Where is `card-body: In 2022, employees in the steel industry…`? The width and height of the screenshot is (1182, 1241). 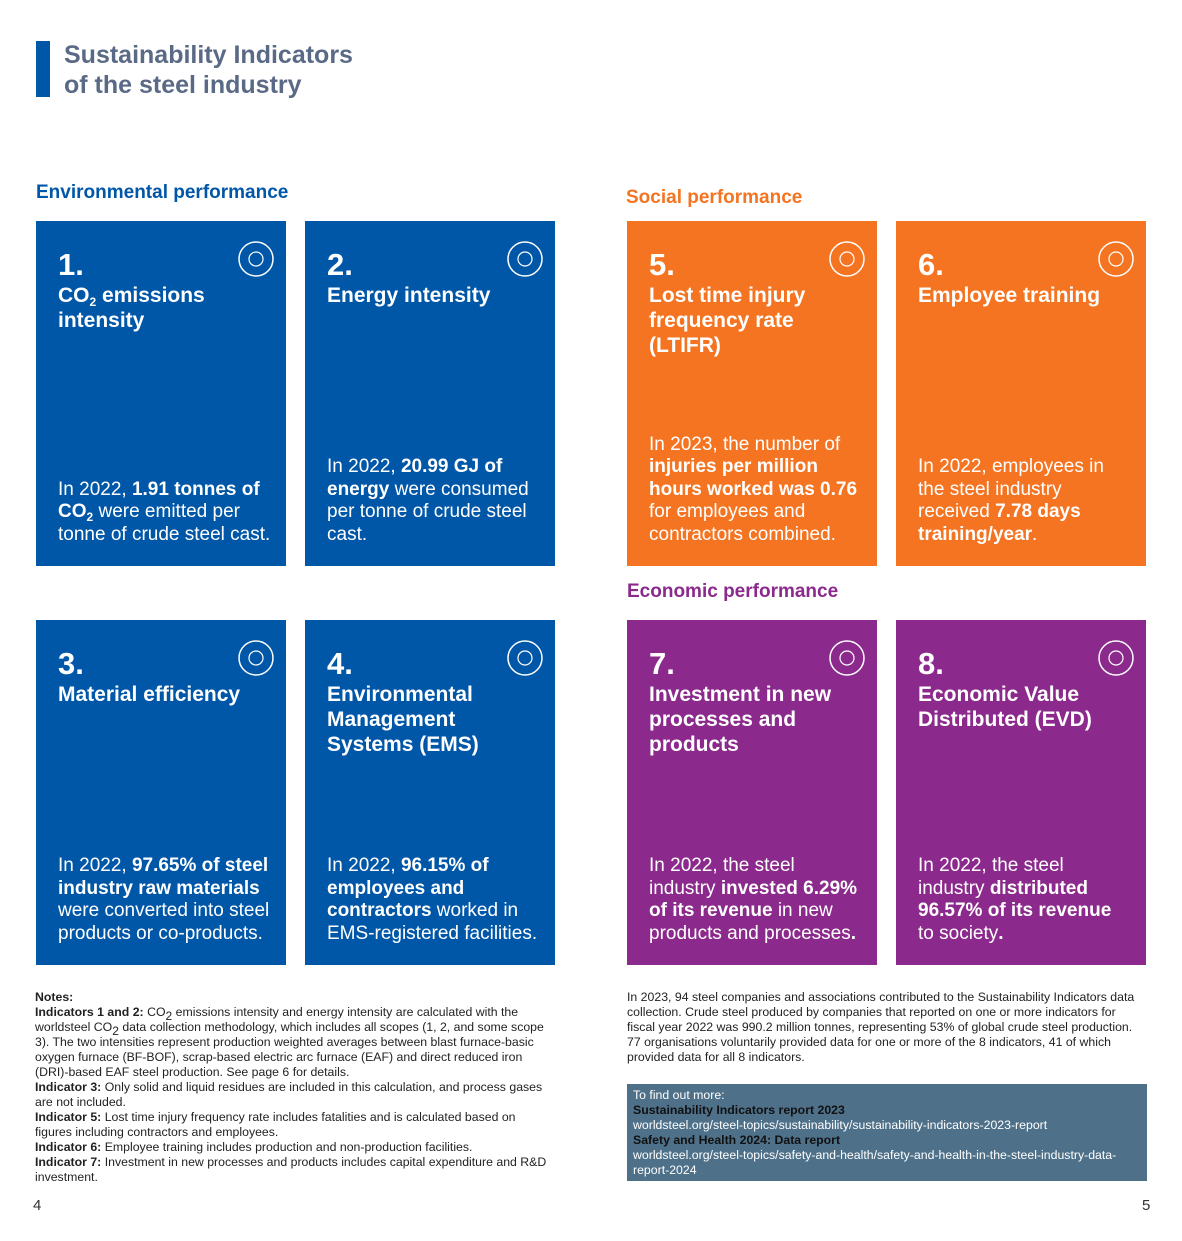 card-body: In 2022, employees in the steel industry… is located at coordinates (1025, 501).